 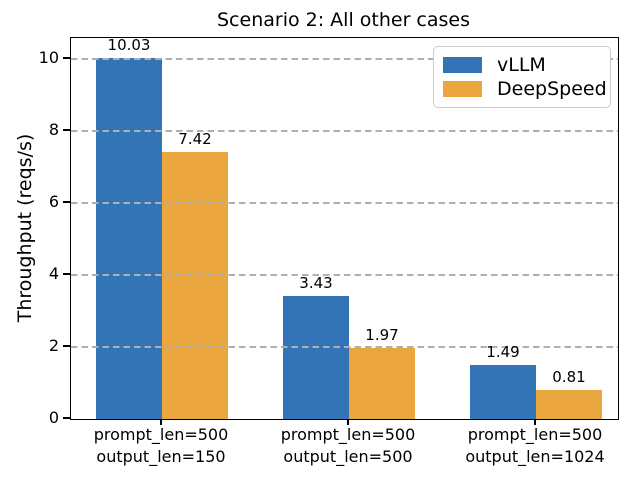 What do you see at coordinates (344, 203) in the screenshot?
I see `gridline-y6` at bounding box center [344, 203].